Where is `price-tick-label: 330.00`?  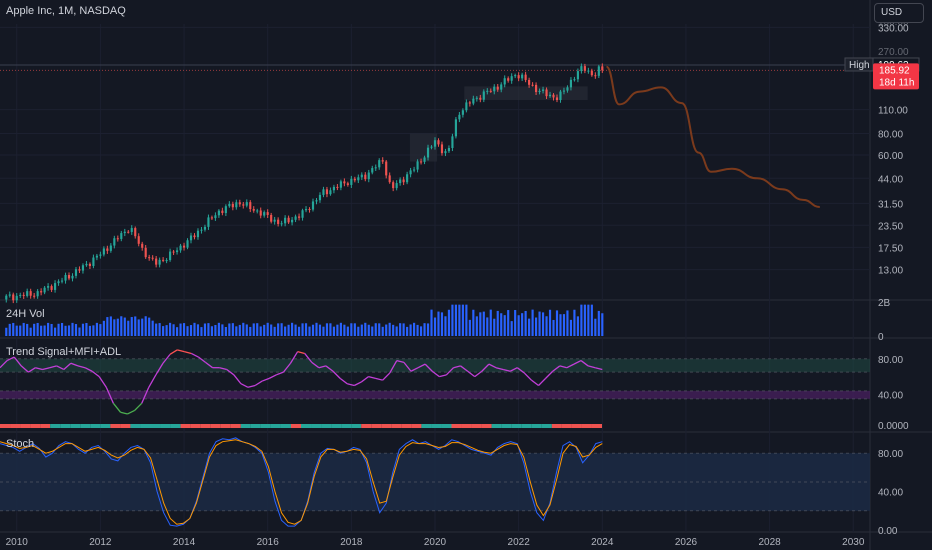
price-tick-label: 330.00 is located at coordinates (893, 28).